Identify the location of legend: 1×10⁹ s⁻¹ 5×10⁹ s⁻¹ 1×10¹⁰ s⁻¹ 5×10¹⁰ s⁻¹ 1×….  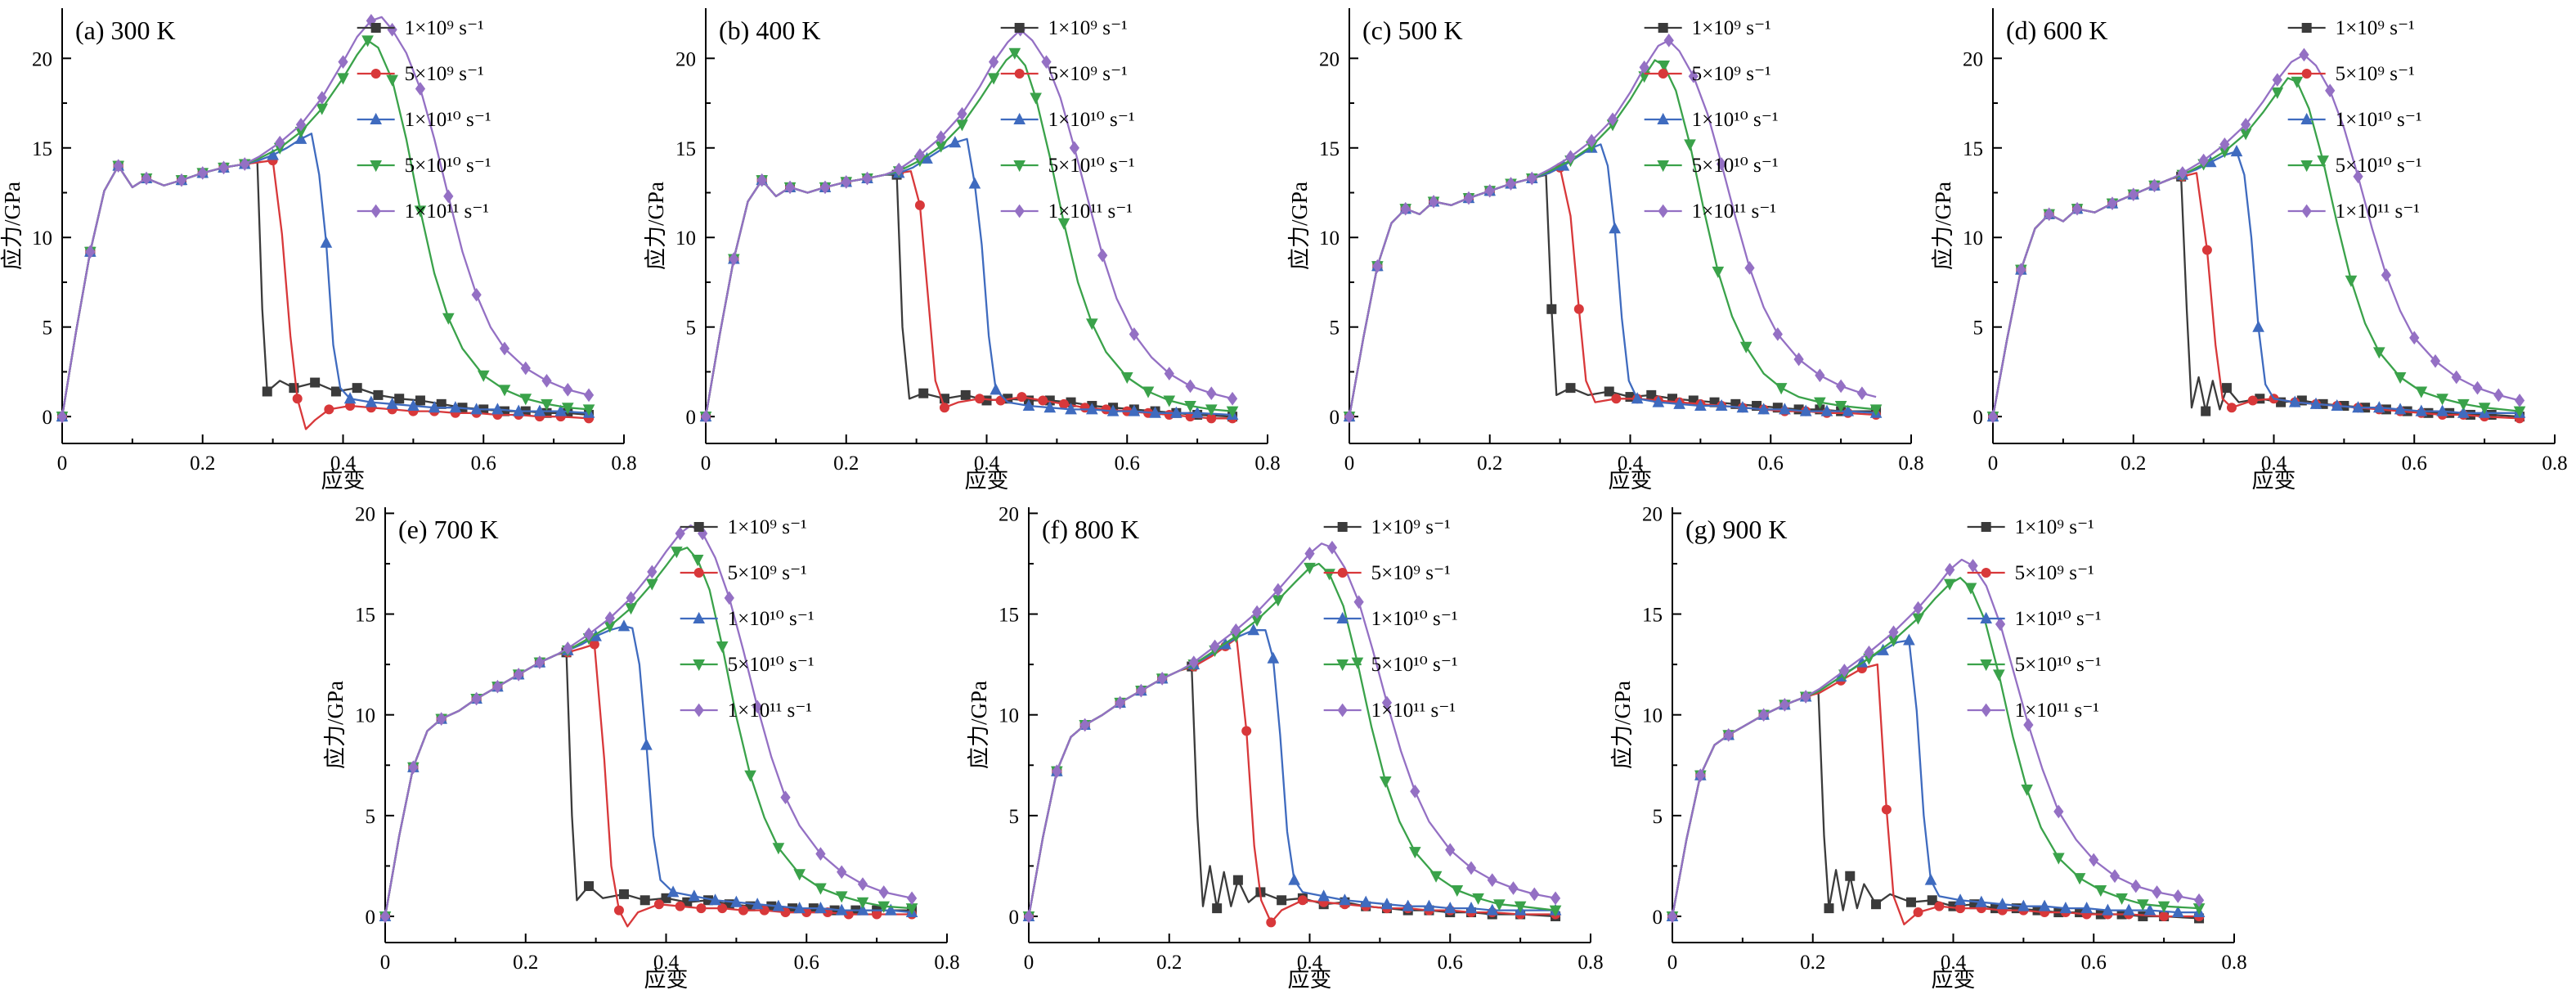
(747, 619).